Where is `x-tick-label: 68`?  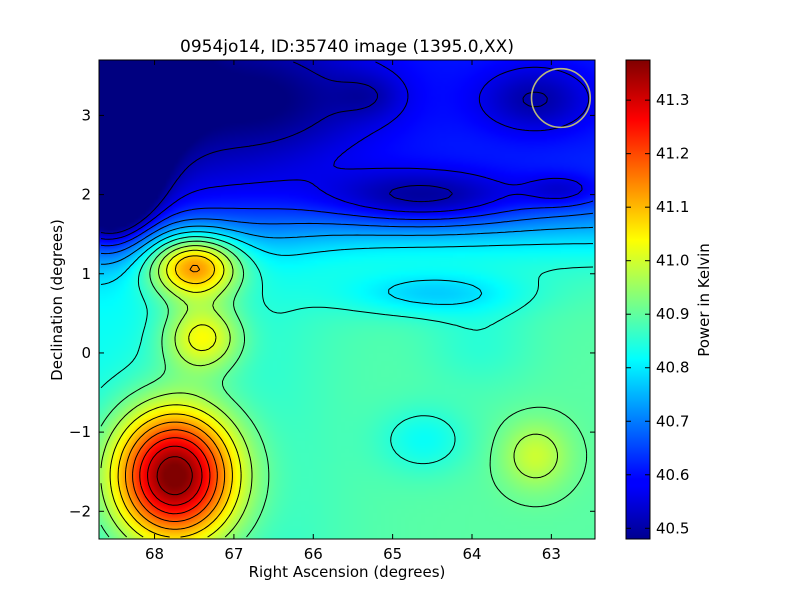
x-tick-label: 68 is located at coordinates (154, 554).